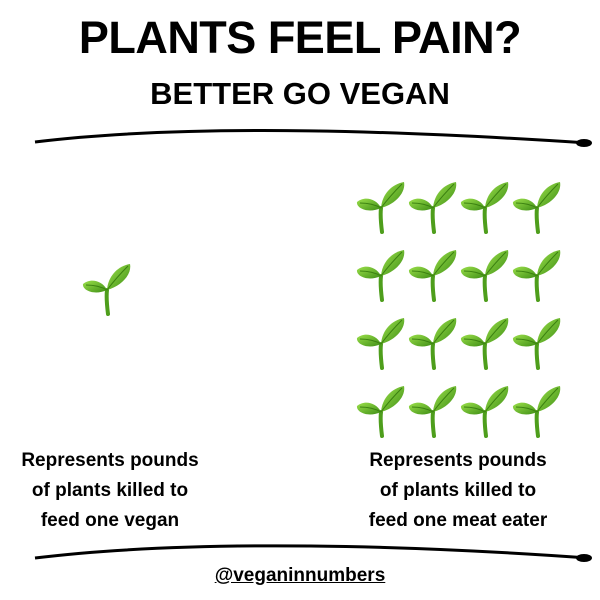 The width and height of the screenshot is (600, 600). Describe the element at coordinates (300, 37) in the screenshot. I see `headline: PLANTS FEEL PAIN?` at that location.